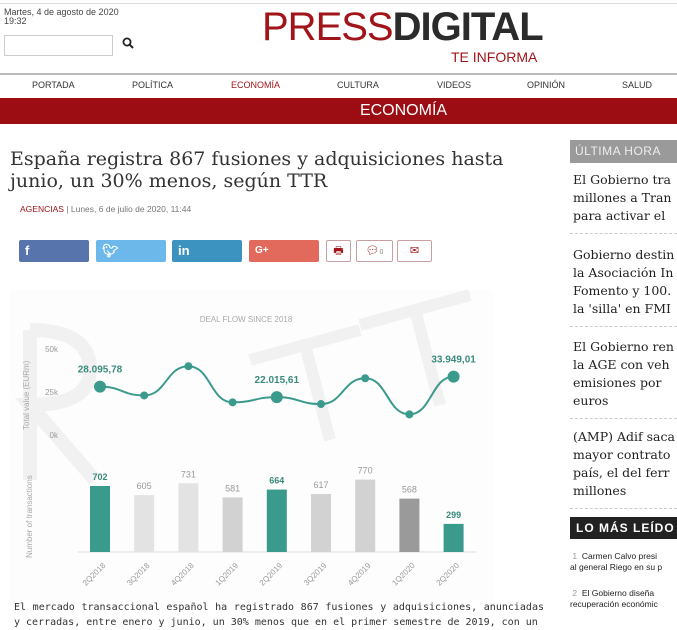 Image resolution: width=677 pixels, height=630 pixels. I want to click on top-divider, so click(338, 3).